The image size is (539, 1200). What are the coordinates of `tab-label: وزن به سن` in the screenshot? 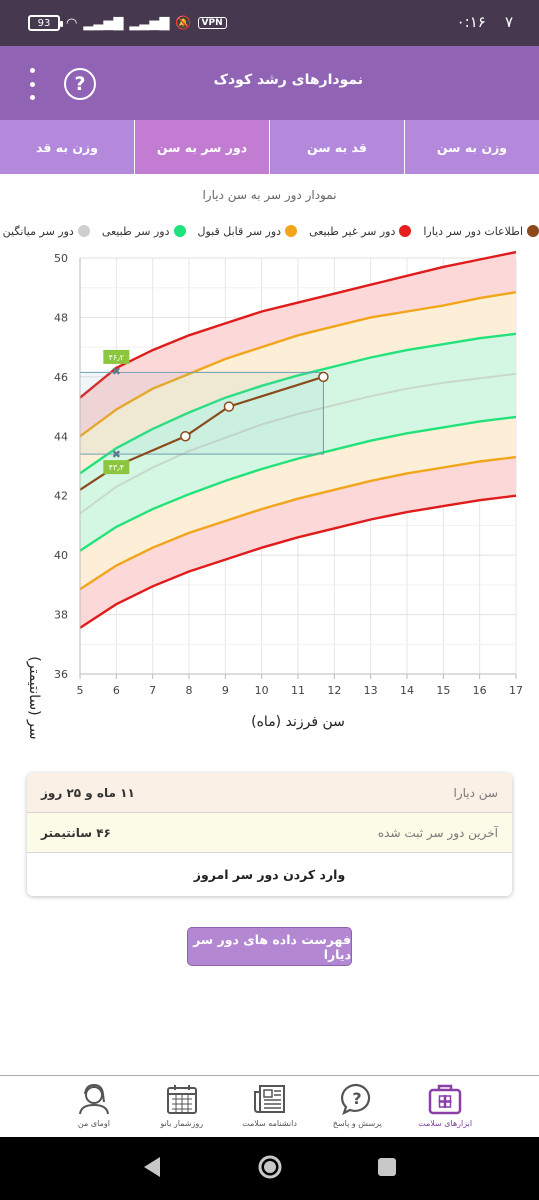 It's located at (472, 147).